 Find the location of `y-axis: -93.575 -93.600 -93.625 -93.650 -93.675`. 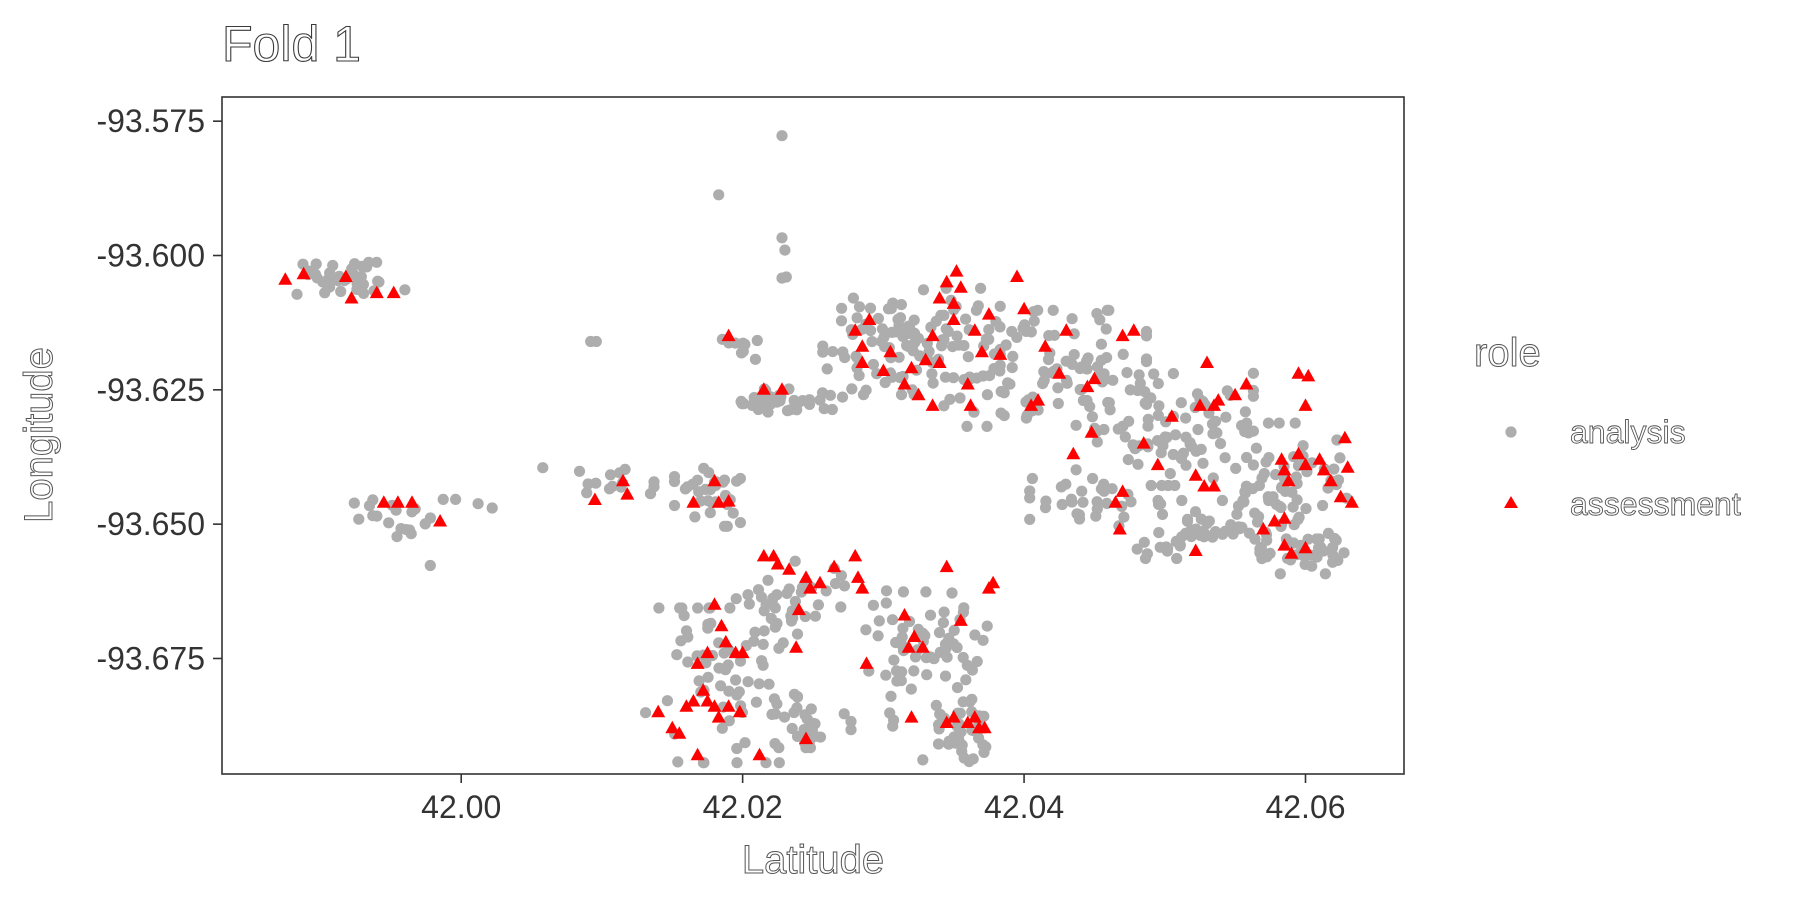

y-axis: -93.575 -93.600 -93.625 -93.650 -93.675 is located at coordinates (159, 389).